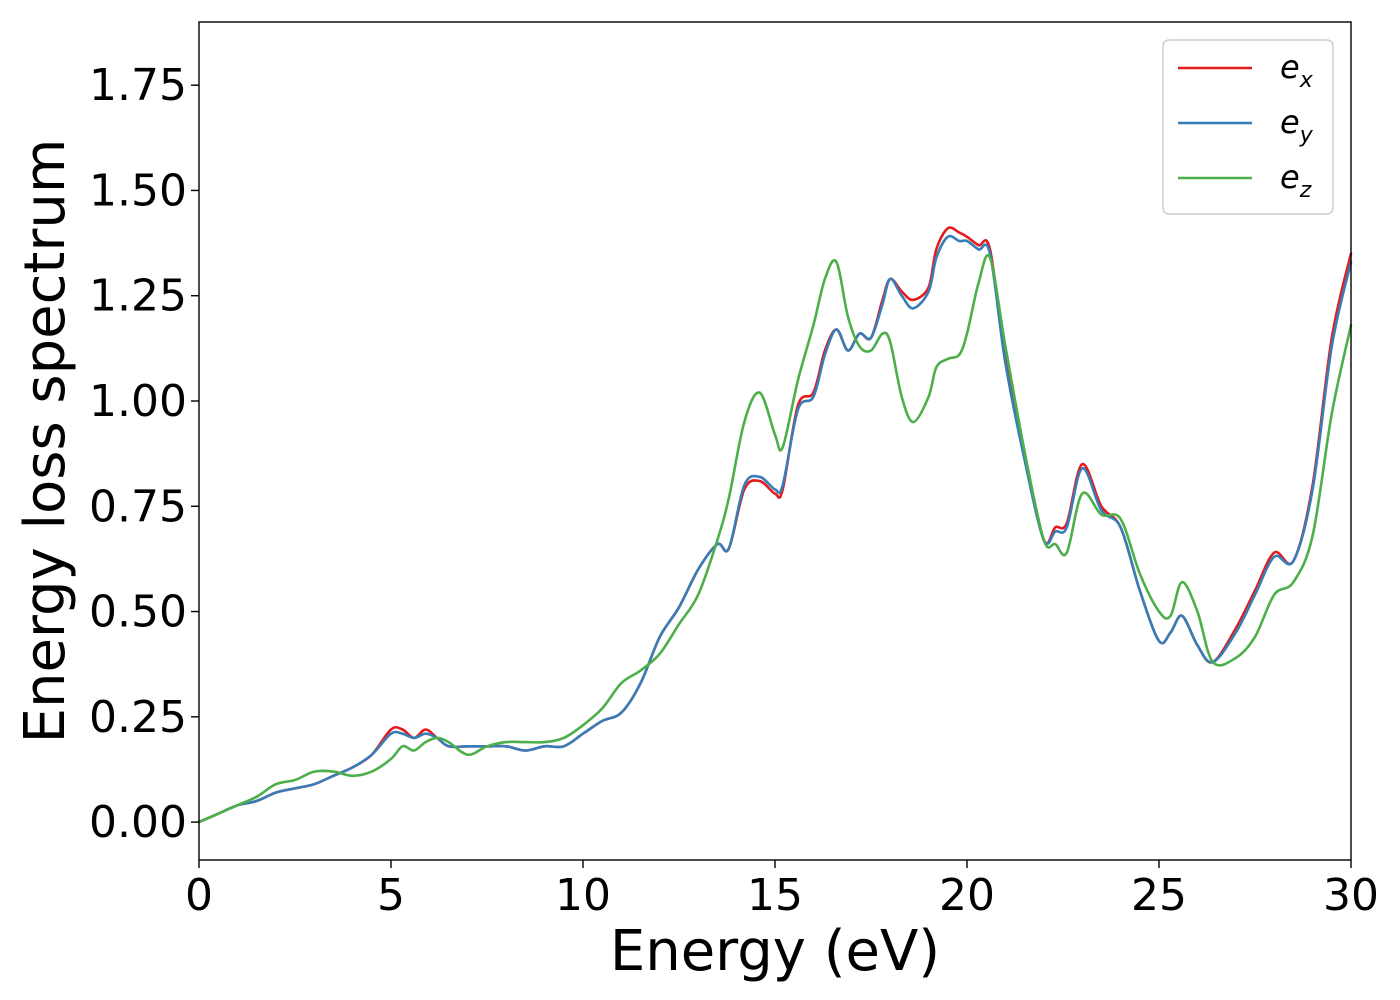 The image size is (1400, 1000). What do you see at coordinates (138, 506) in the screenshot?
I see `y-tick-label: 0.75` at bounding box center [138, 506].